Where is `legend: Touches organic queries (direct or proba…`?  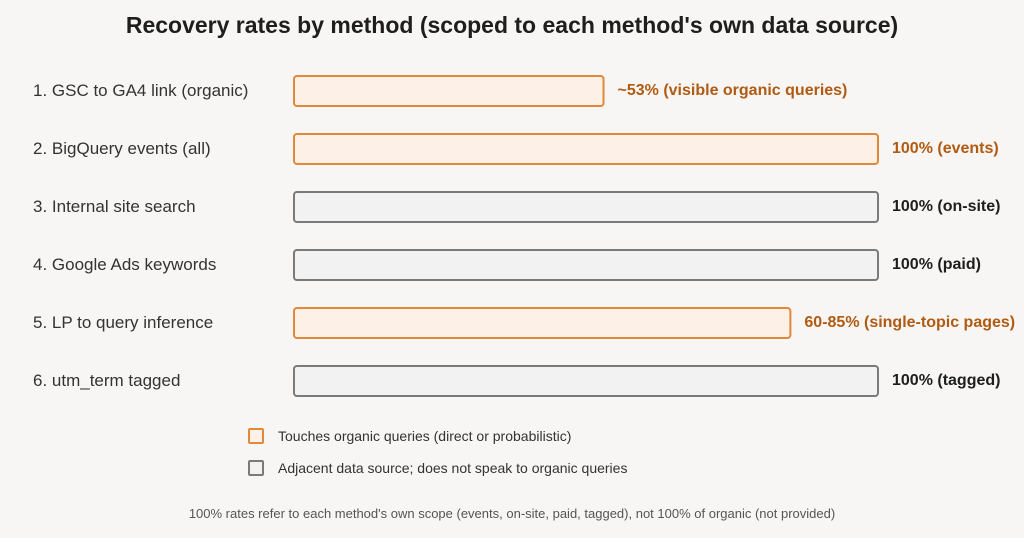
legend: Touches organic queries (direct or proba… is located at coordinates (437, 458).